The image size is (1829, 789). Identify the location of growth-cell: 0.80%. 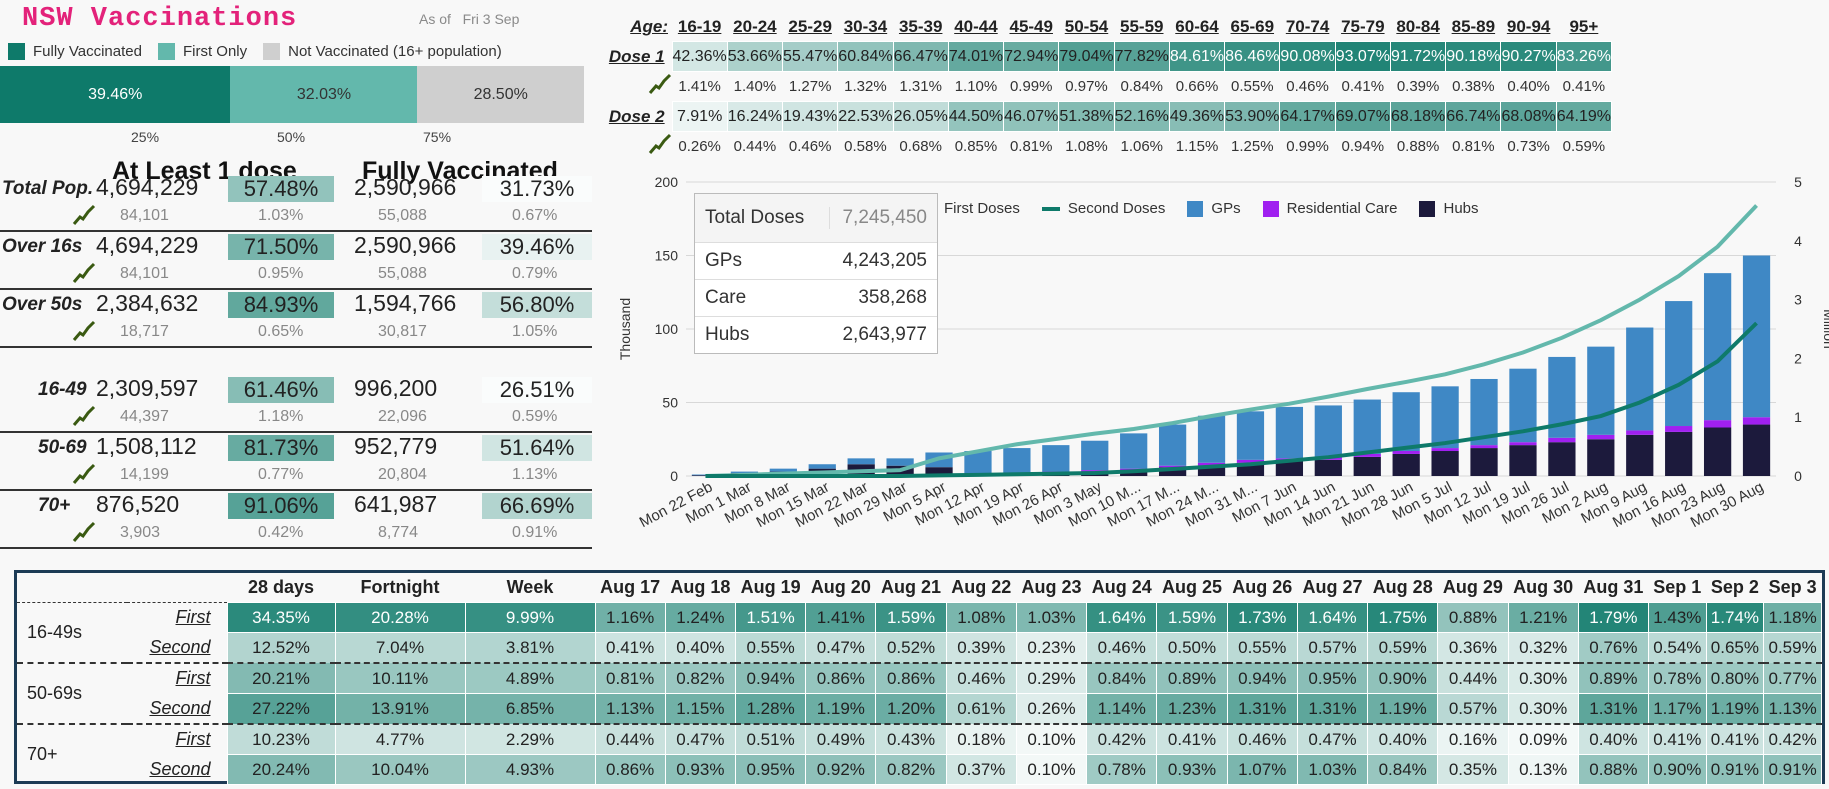
(1735, 678).